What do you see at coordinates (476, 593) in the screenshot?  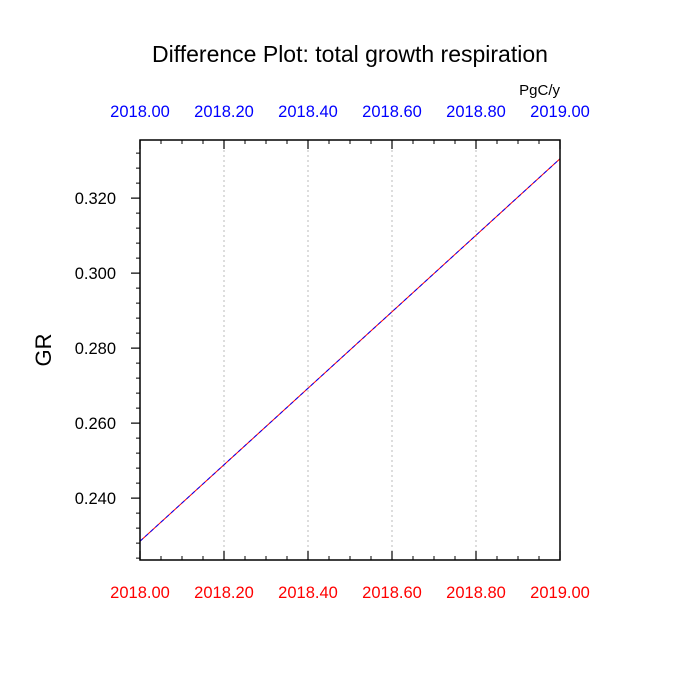 I see `x-tick-label-bottom: 2018.80` at bounding box center [476, 593].